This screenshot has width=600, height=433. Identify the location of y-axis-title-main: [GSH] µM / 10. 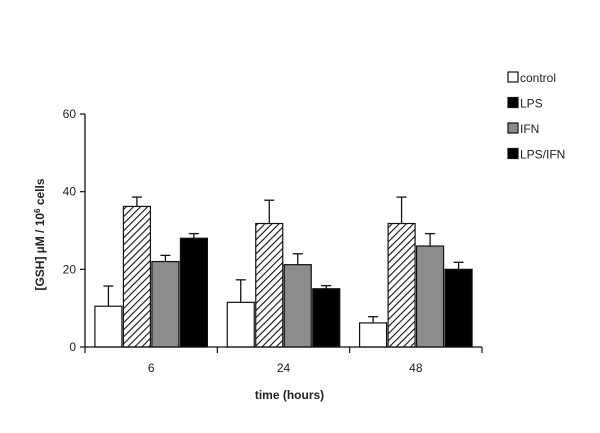
(40, 252).